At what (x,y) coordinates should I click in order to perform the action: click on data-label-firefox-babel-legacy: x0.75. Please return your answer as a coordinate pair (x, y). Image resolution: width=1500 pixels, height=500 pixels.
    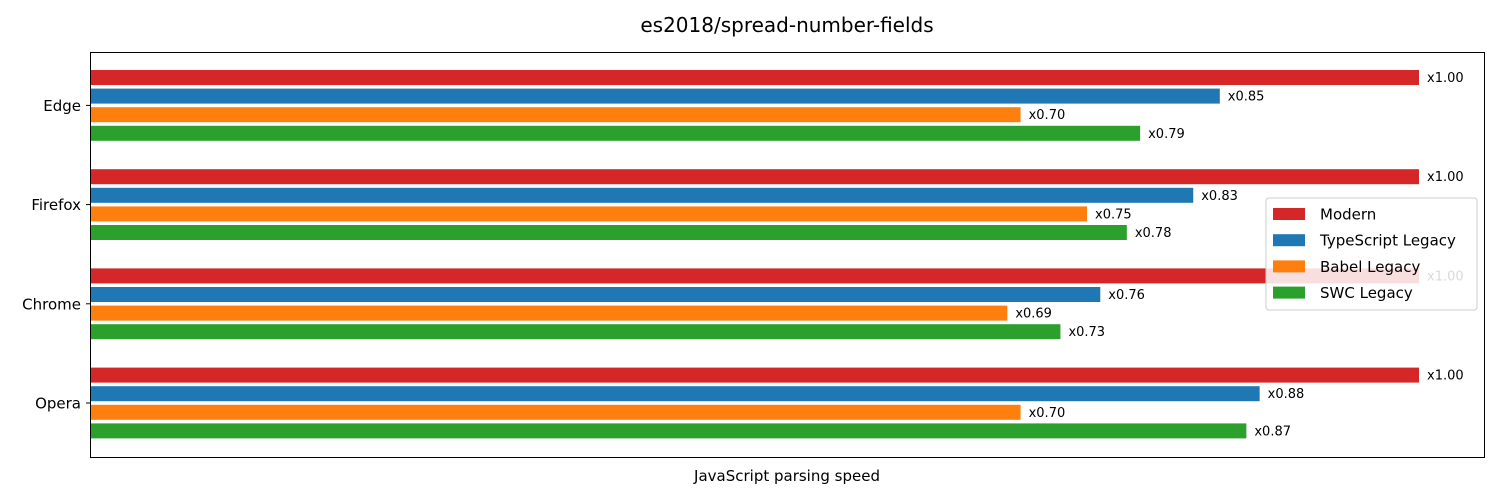
    Looking at the image, I should click on (1113, 214).